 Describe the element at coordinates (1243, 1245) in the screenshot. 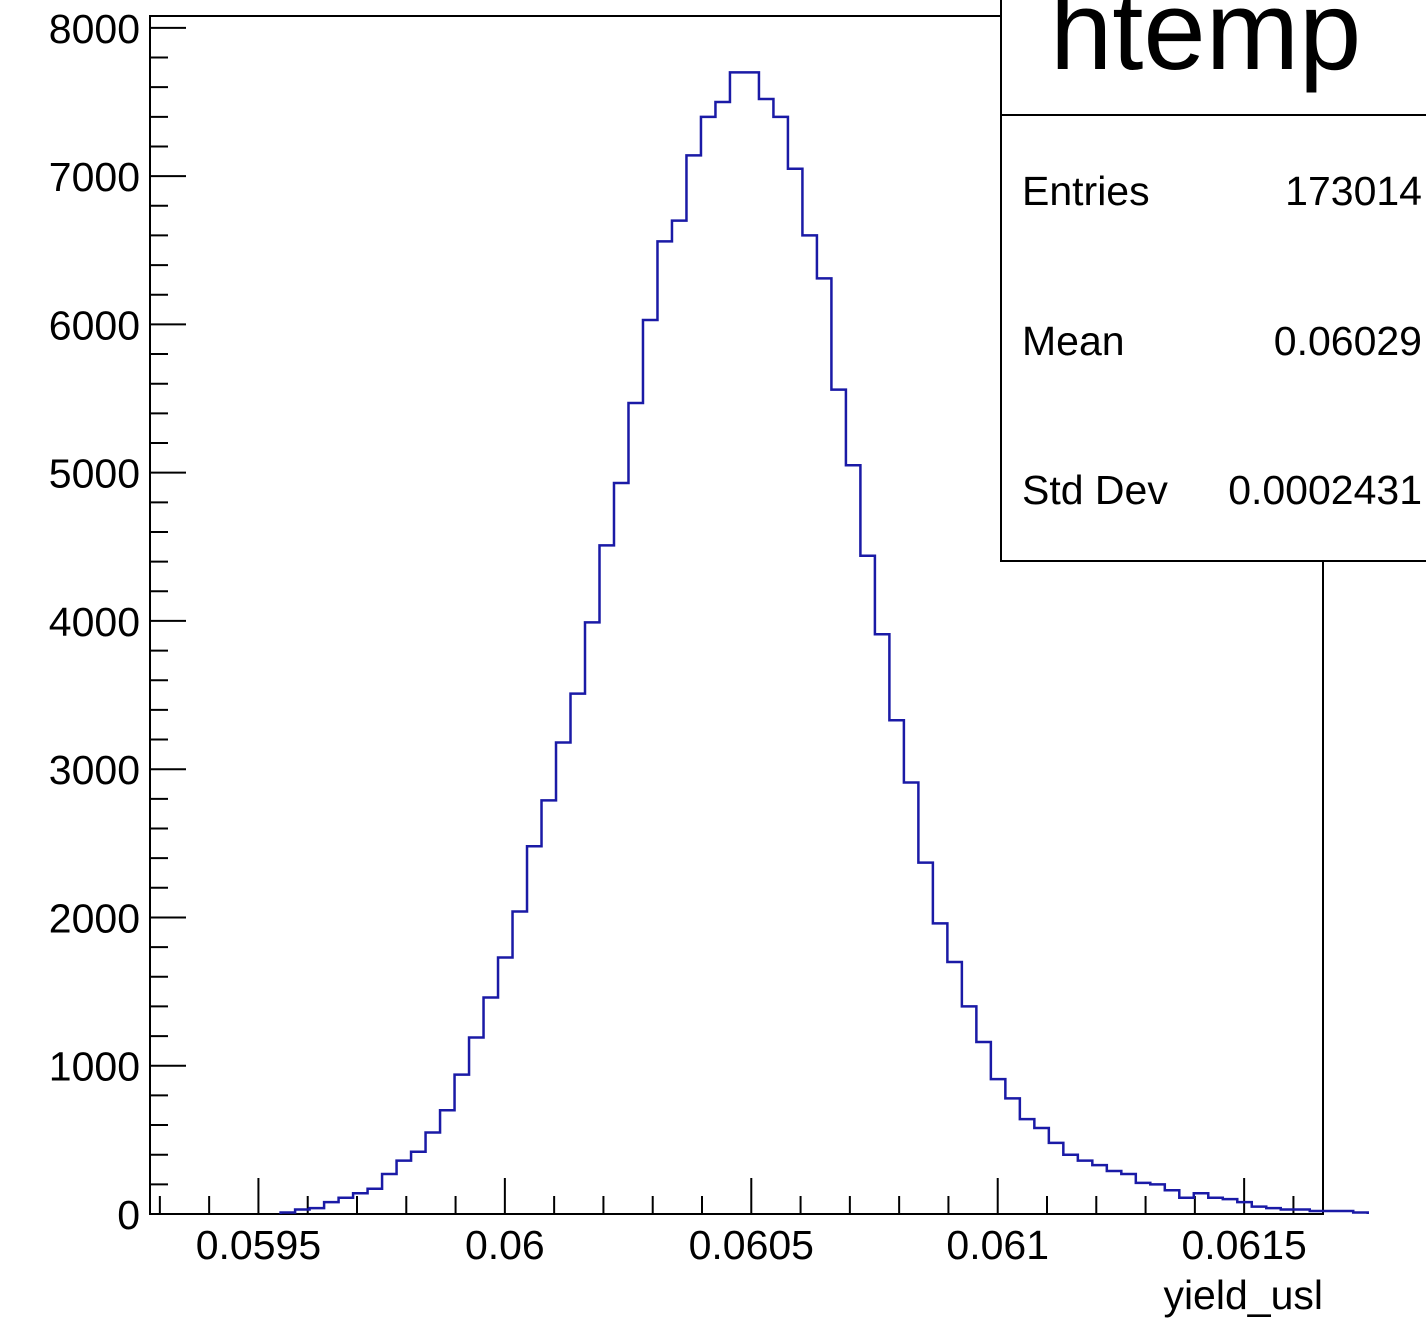

I see `x-tick-label: 0.0615` at that location.